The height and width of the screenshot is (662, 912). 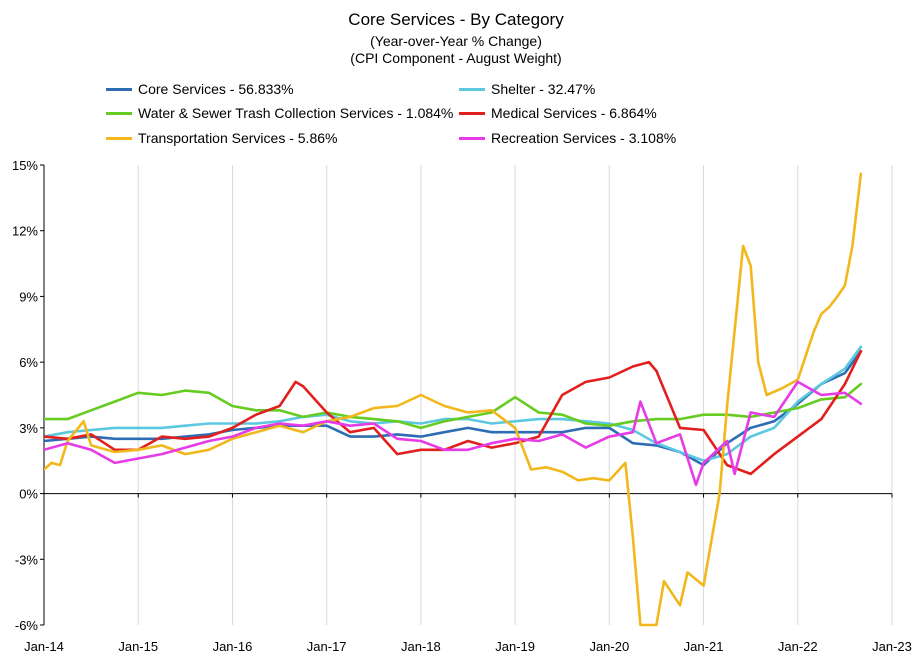 What do you see at coordinates (798, 646) in the screenshot?
I see `x-tick-label: Jan-22` at bounding box center [798, 646].